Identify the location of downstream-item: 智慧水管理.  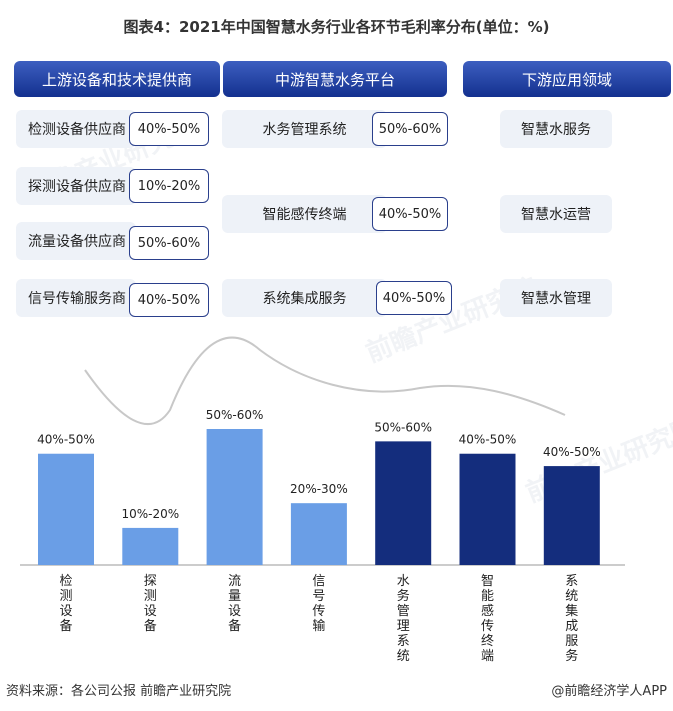
(556, 298).